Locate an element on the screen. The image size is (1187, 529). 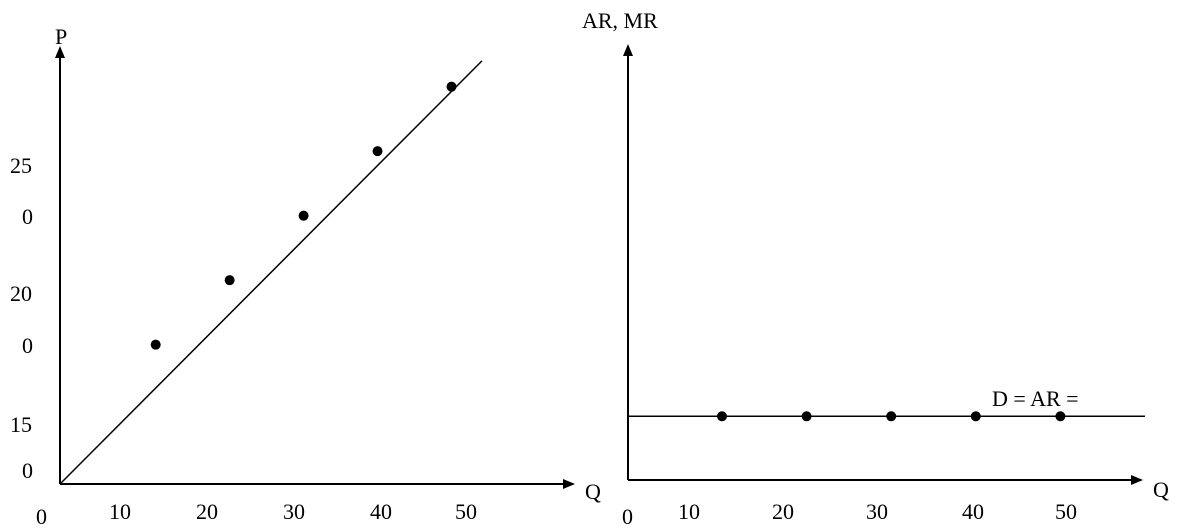
right-x-tick-label: 50 is located at coordinates (1066, 511).